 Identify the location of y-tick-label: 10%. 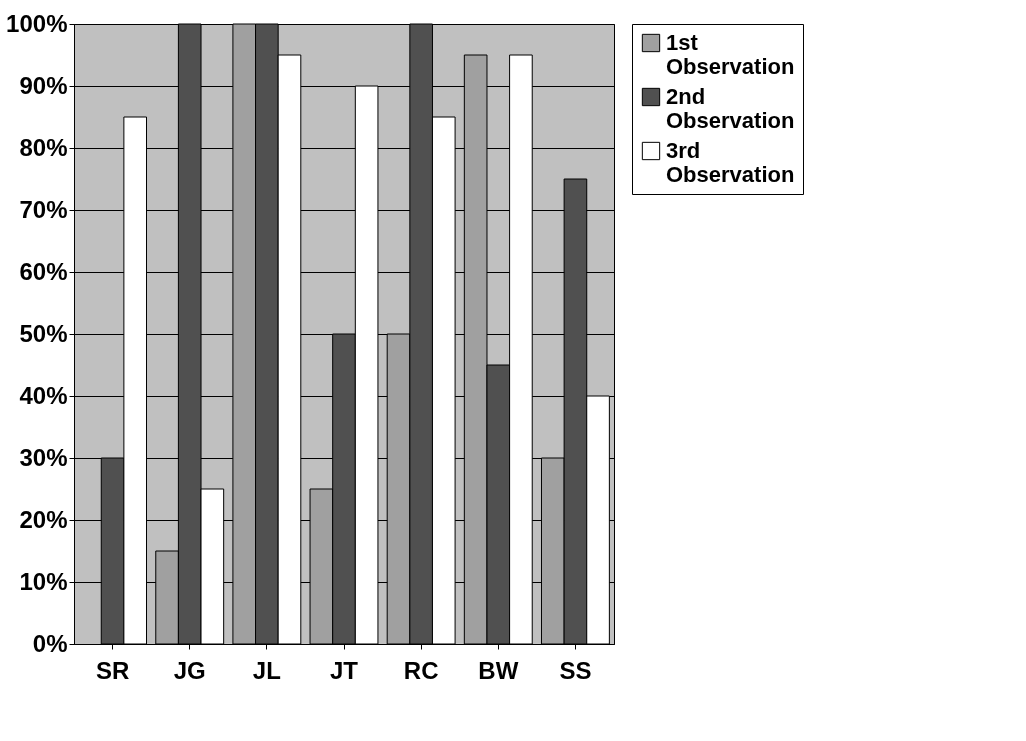
(43, 581).